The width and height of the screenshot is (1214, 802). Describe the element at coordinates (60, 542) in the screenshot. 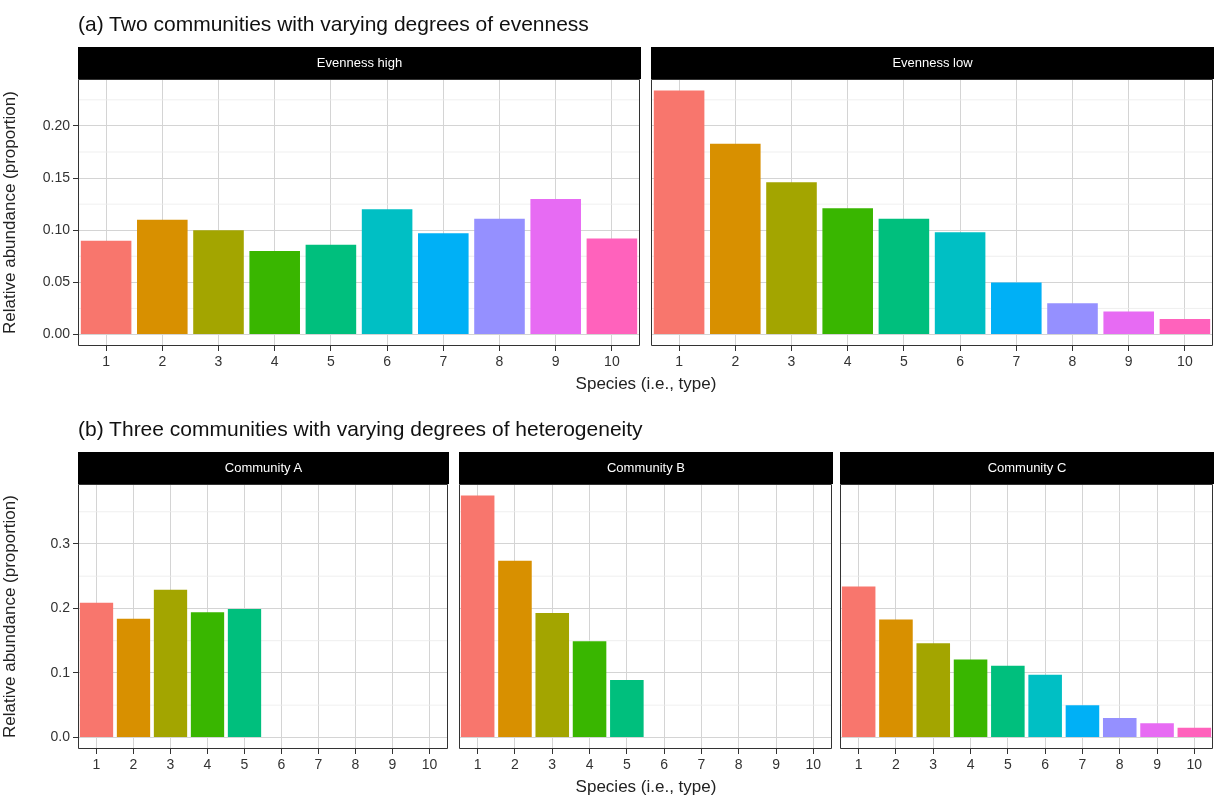

I see `y-tick-label: 0.3` at that location.